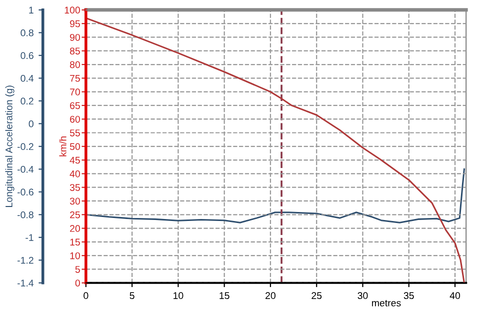 The image size is (480, 320). I want to click on y2-tick-label: 5, so click(77, 269).